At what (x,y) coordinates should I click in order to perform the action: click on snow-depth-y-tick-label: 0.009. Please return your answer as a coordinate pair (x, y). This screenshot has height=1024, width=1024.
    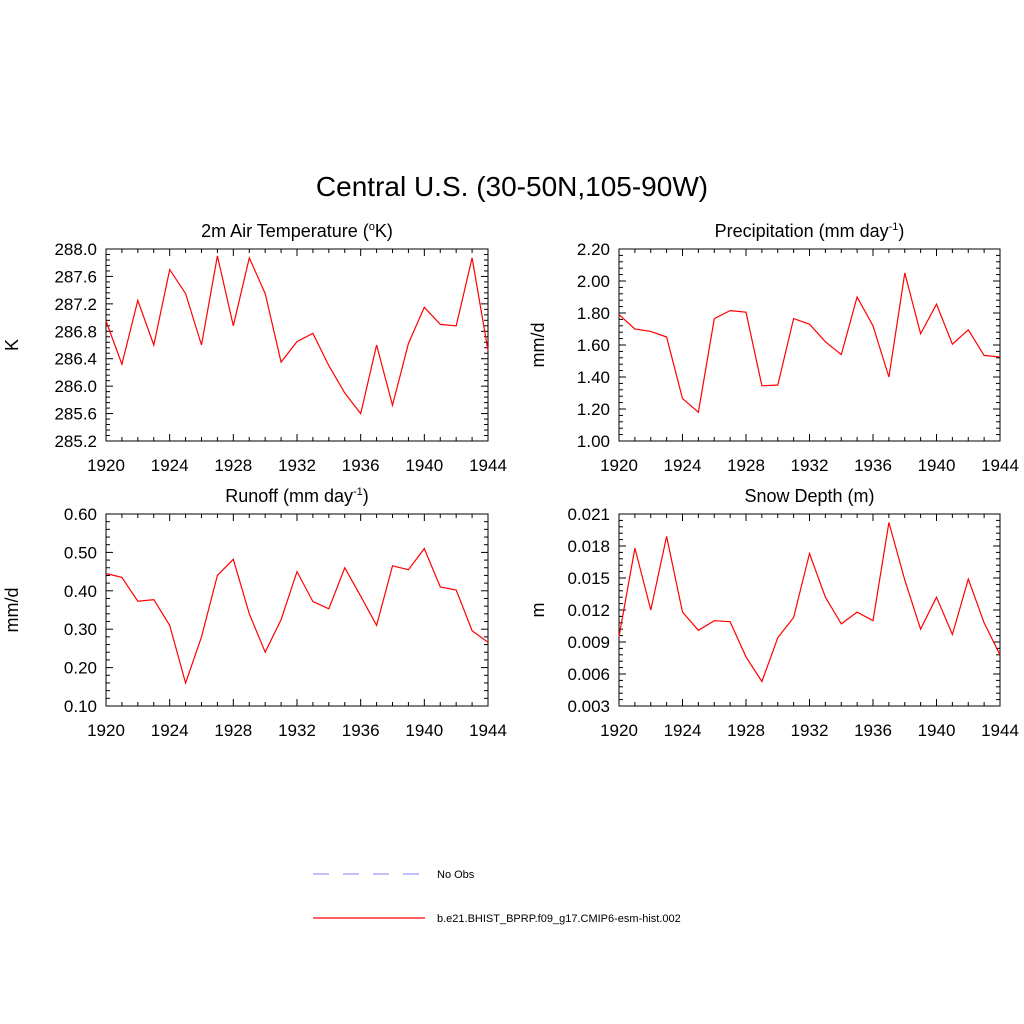
    Looking at the image, I should click on (588, 642).